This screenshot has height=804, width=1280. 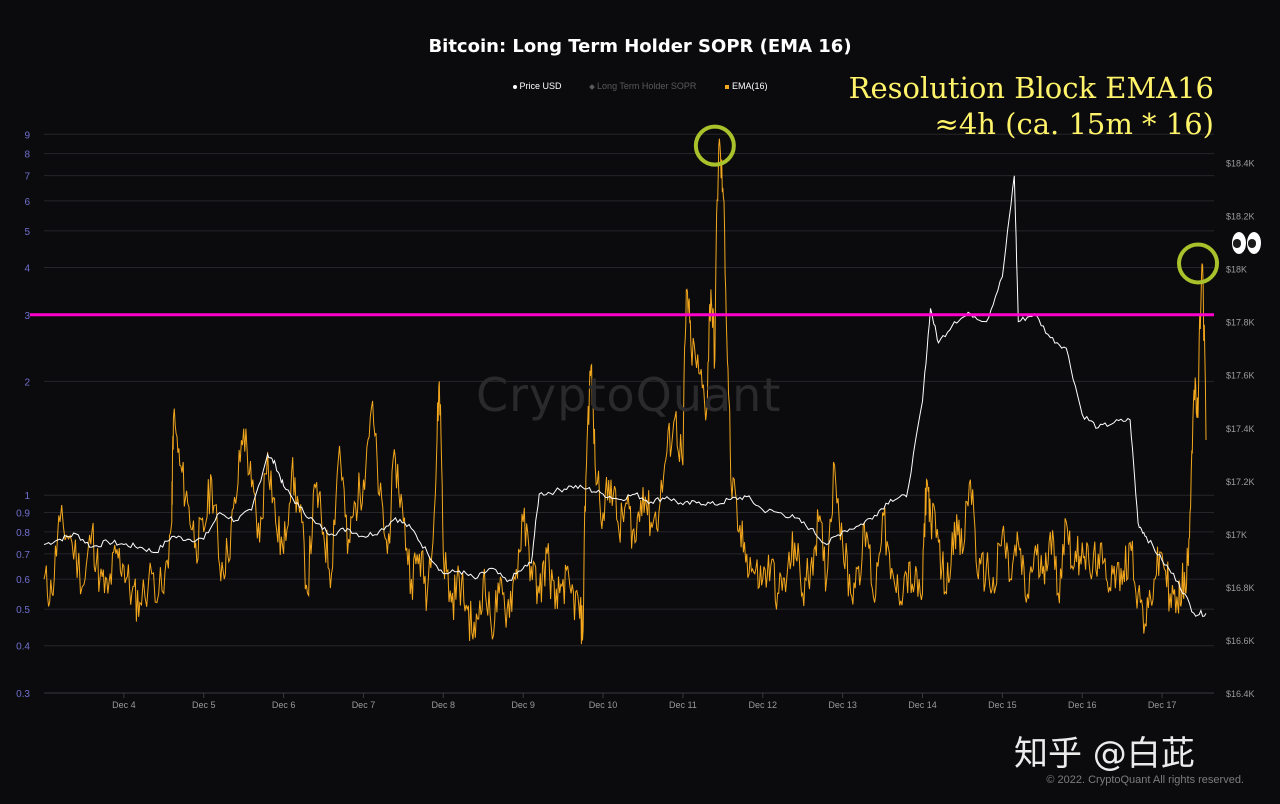 What do you see at coordinates (1031, 88) in the screenshot?
I see `annotation-line-1: Resolution Block EMA16` at bounding box center [1031, 88].